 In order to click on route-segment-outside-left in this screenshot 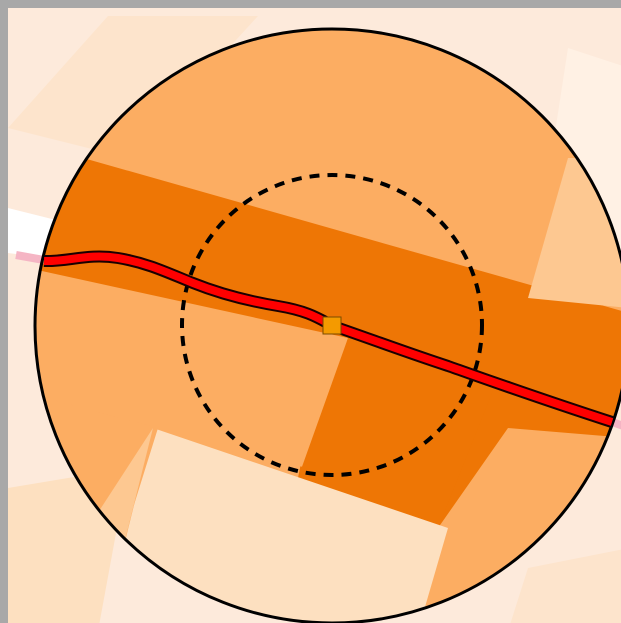, I will do `click(30, 257)`.